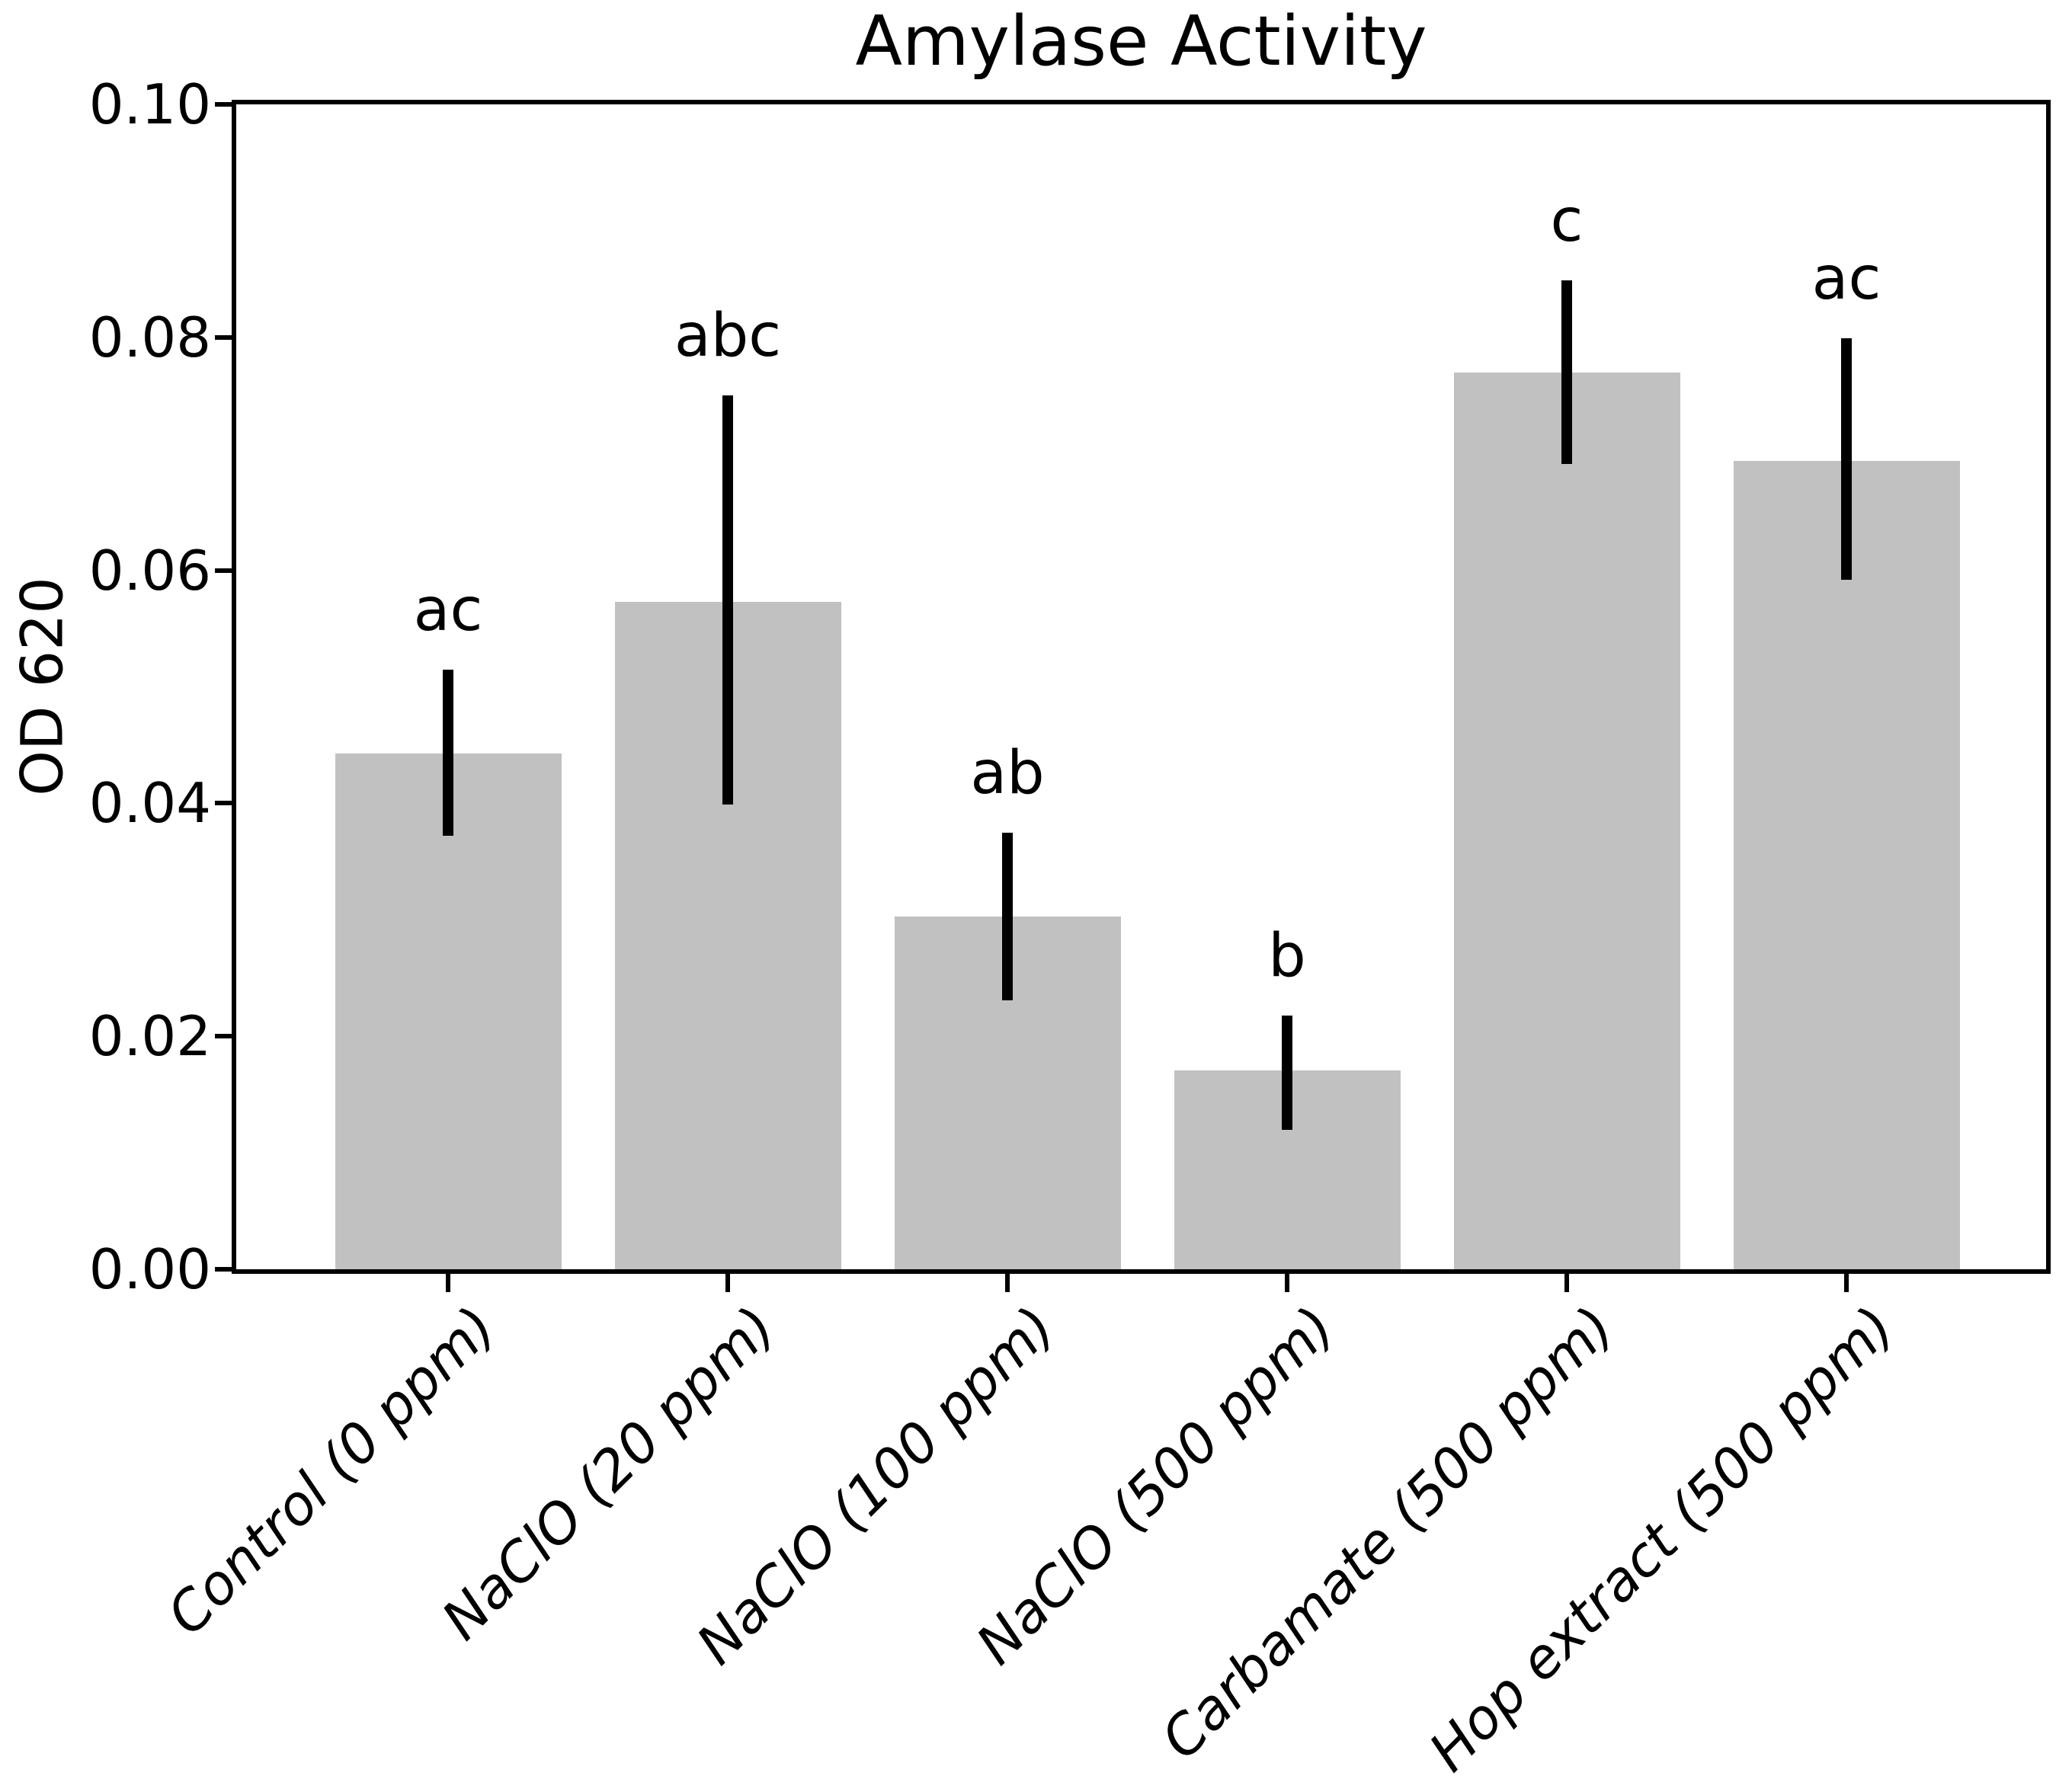 This screenshot has width=2072, height=1782. What do you see at coordinates (149, 804) in the screenshot?
I see `y-tick-label: 0.04` at bounding box center [149, 804].